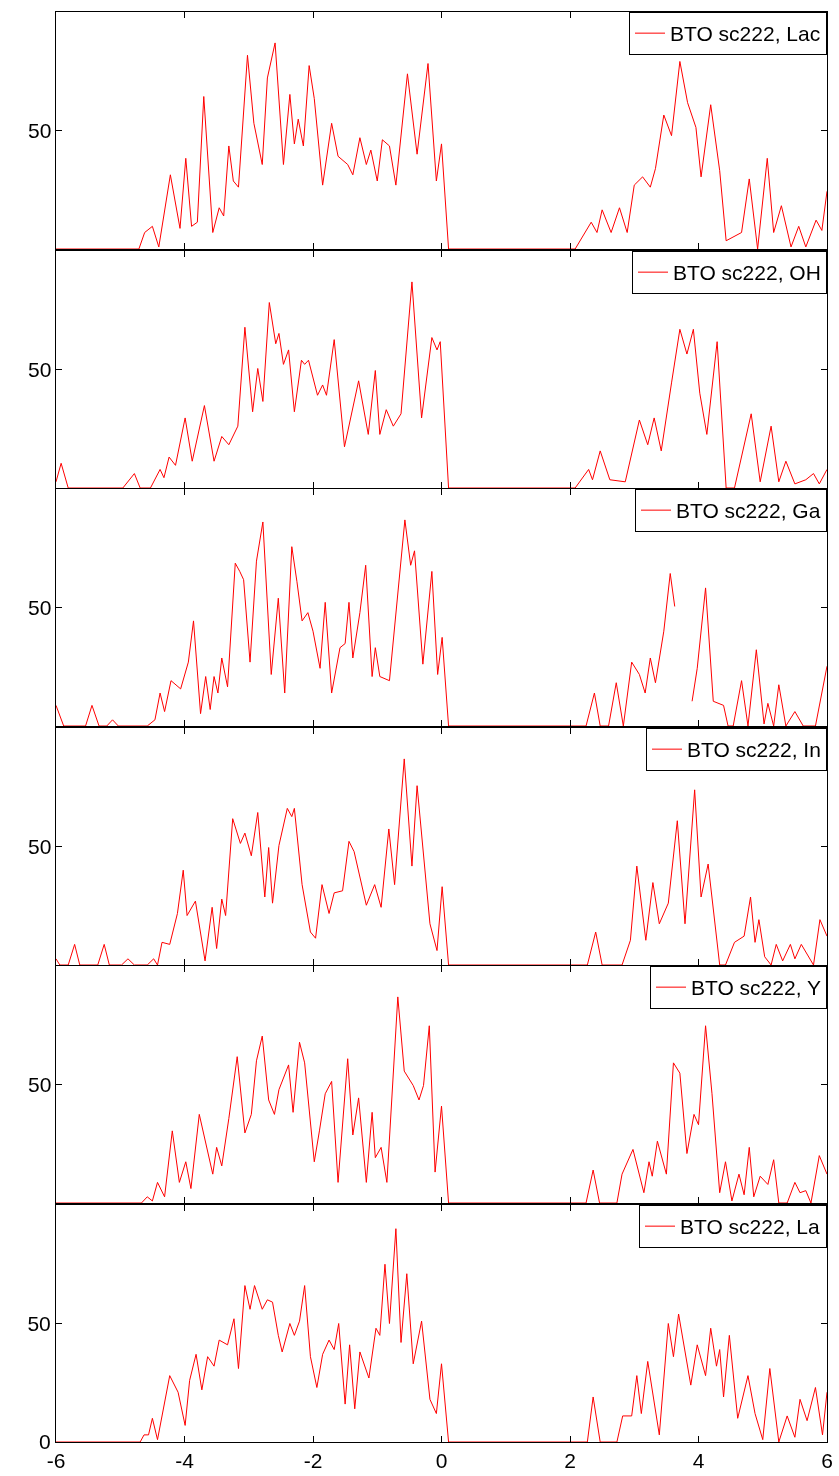 The width and height of the screenshot is (839, 1476). I want to click on x-tick-label: 0, so click(441, 1460).